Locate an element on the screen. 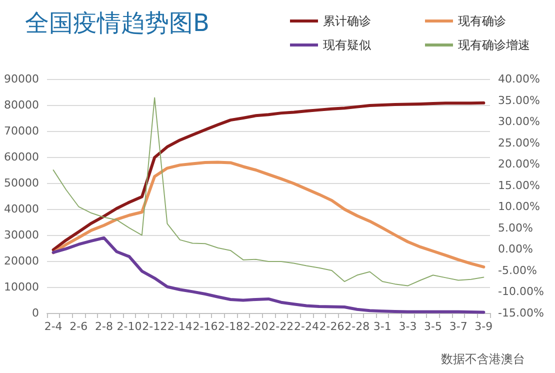 The height and width of the screenshot is (373, 555). y2-tick-label: 25.00% is located at coordinates (519, 143).